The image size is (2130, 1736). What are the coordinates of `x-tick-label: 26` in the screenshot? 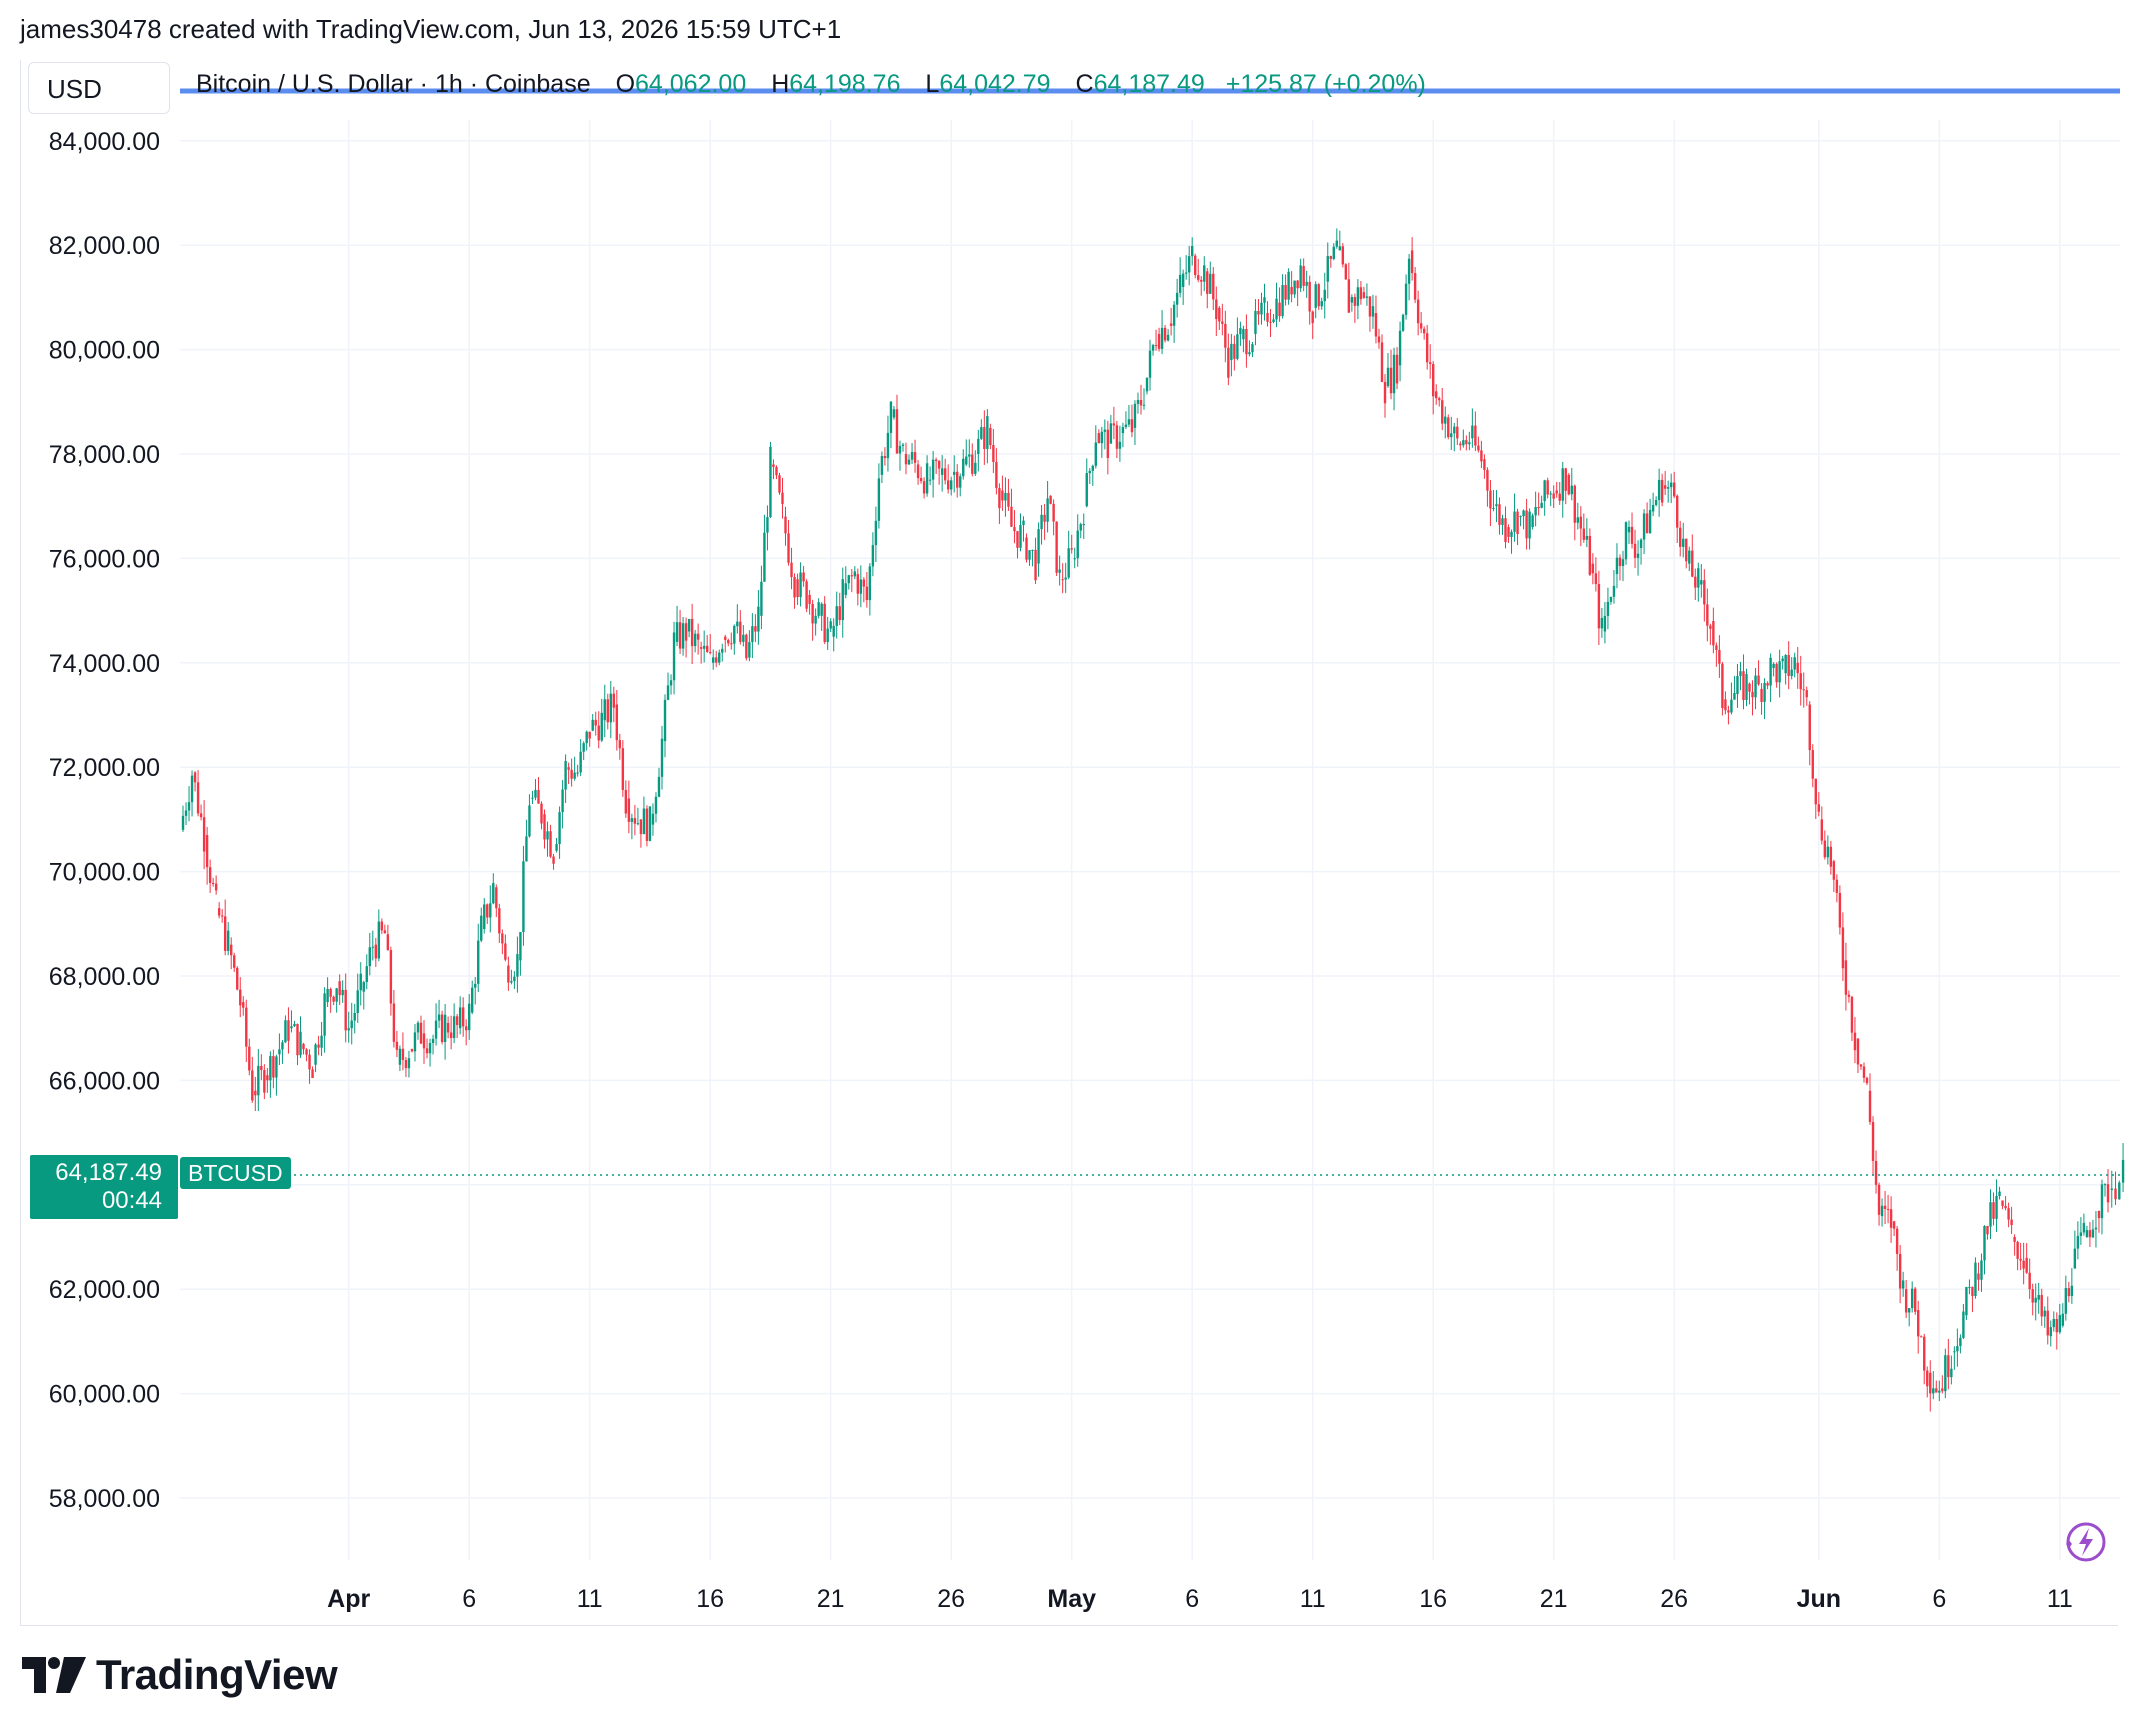 It's located at (1674, 1599).